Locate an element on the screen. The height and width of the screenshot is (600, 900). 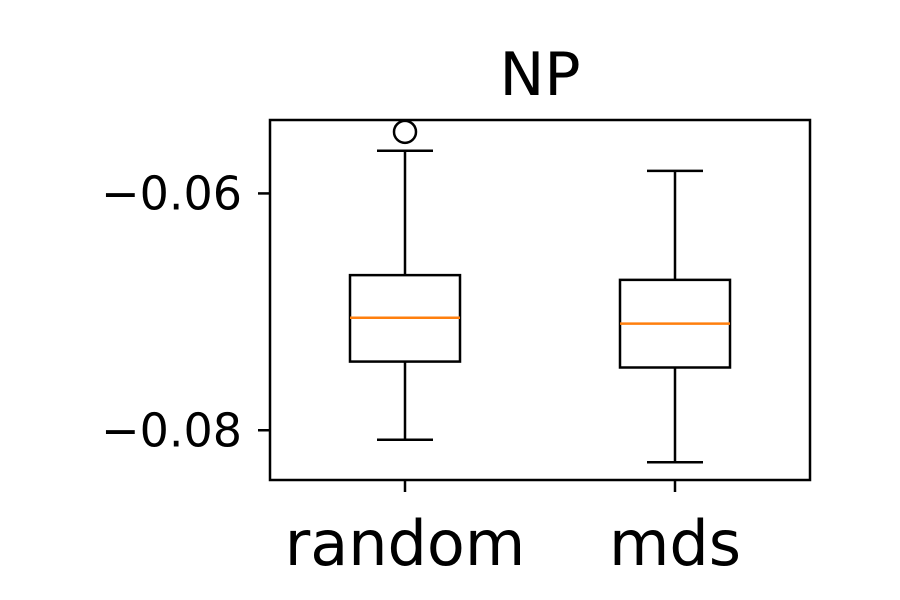
y-tick-label: −0.06 is located at coordinates (171, 193).